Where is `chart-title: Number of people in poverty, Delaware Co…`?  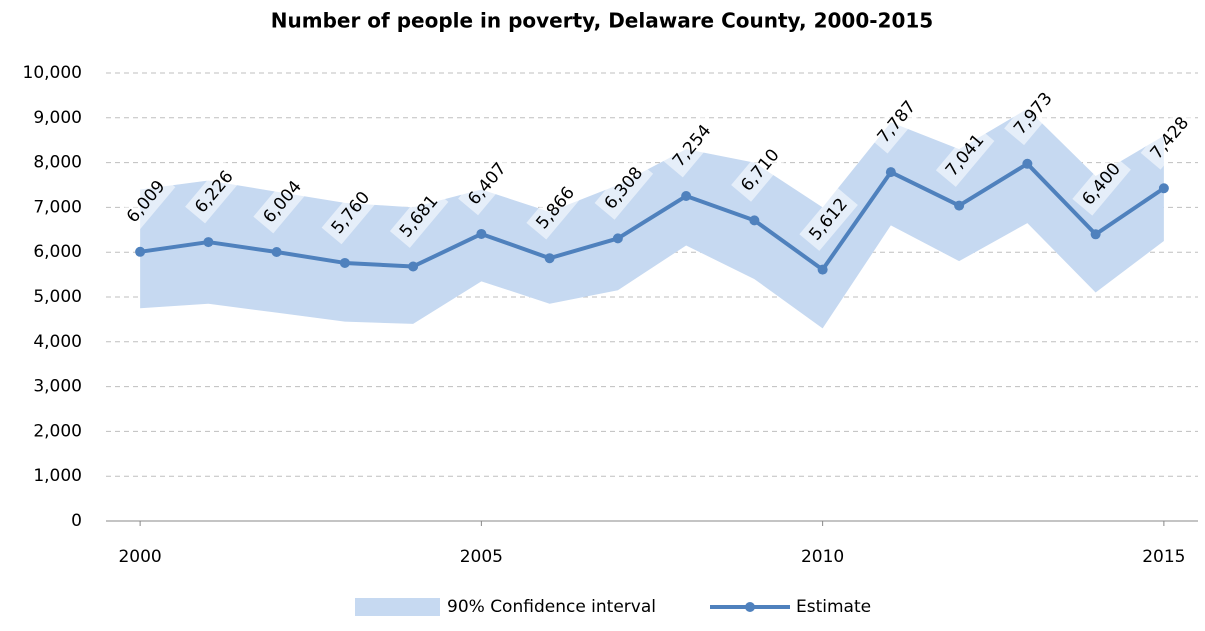
chart-title: Number of people in poverty, Delaware Co… is located at coordinates (602, 21).